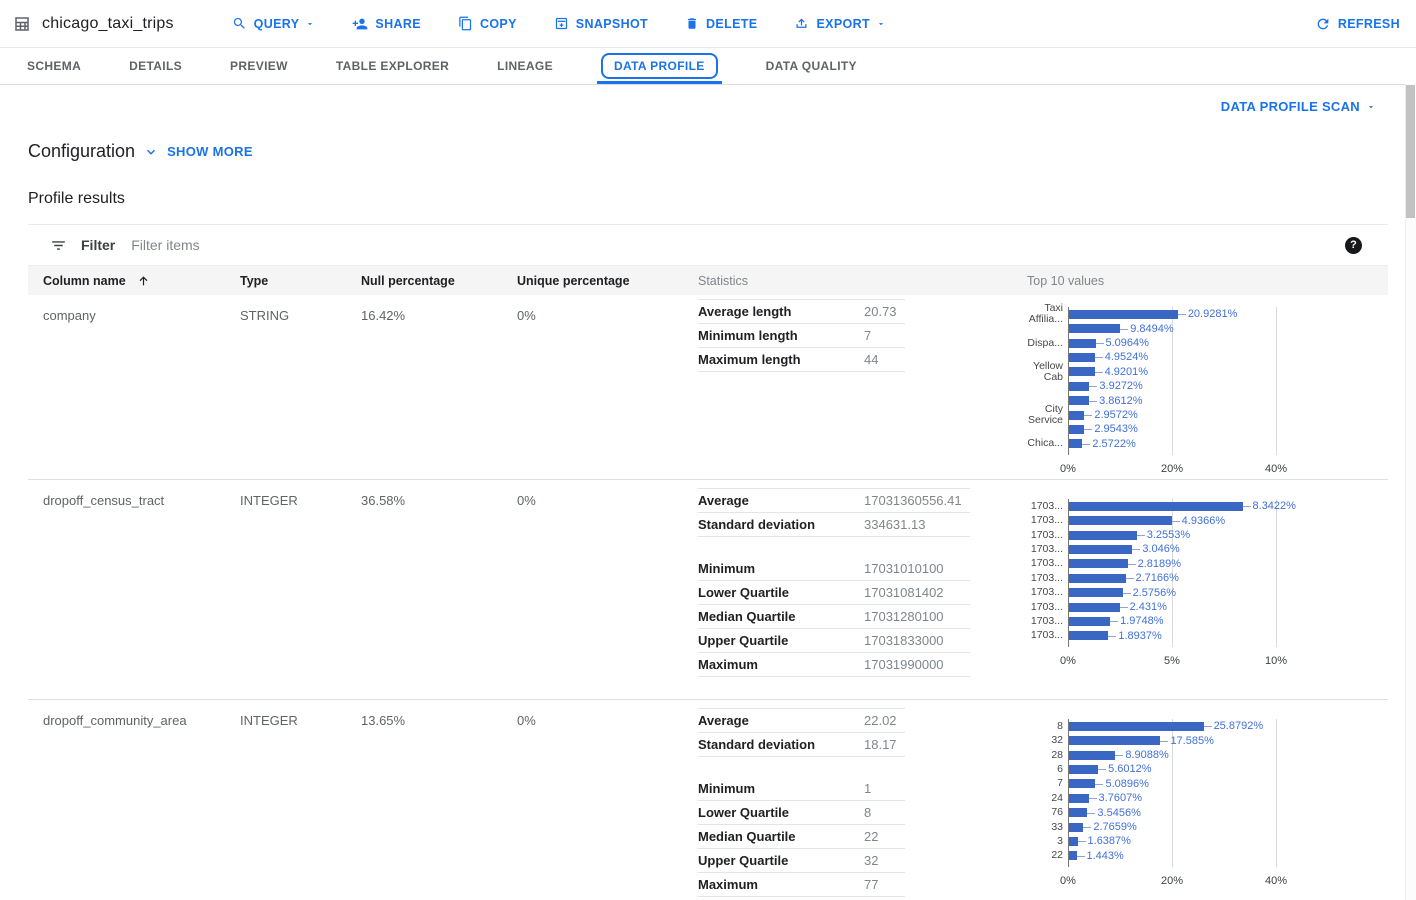 The image size is (1416, 900). What do you see at coordinates (525, 66) in the screenshot?
I see `tab-lineage: LINEAGE` at bounding box center [525, 66].